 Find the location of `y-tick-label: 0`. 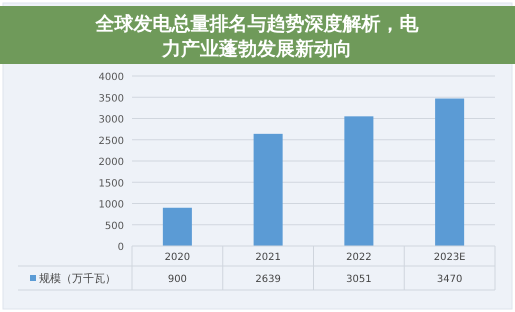

y-tick-label: 0 is located at coordinates (121, 247).